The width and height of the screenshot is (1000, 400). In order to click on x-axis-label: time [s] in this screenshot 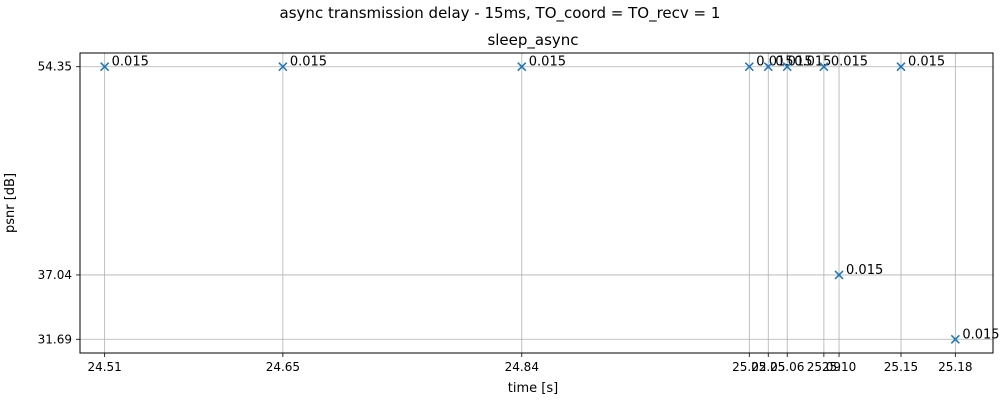, I will do `click(533, 388)`.